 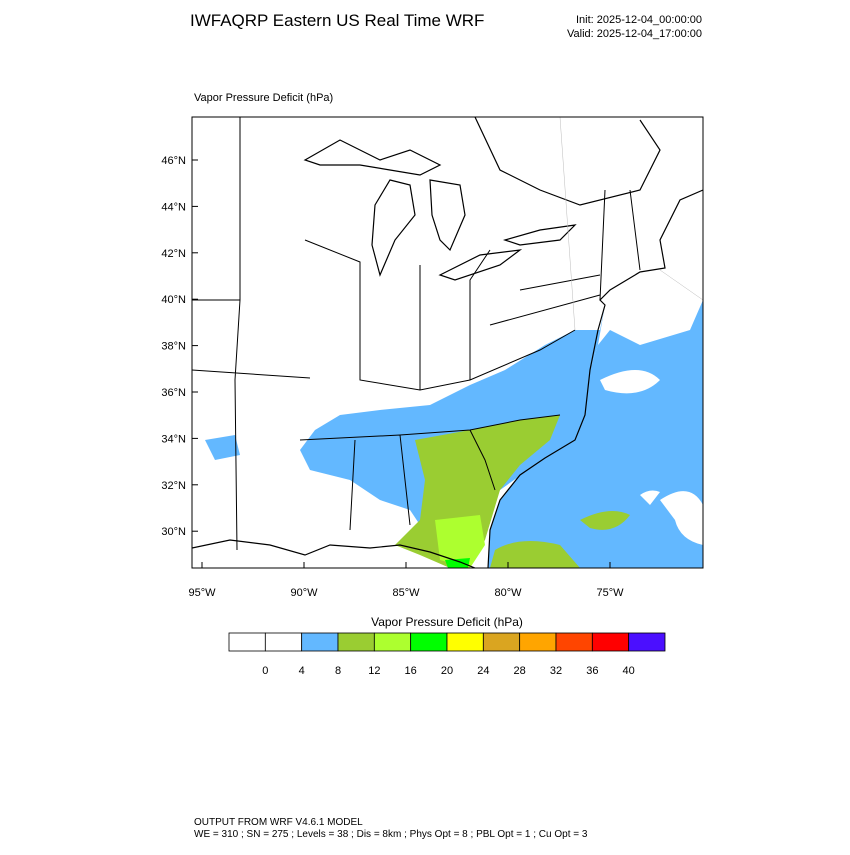 What do you see at coordinates (592, 671) in the screenshot?
I see `colorbar-label: 36` at bounding box center [592, 671].